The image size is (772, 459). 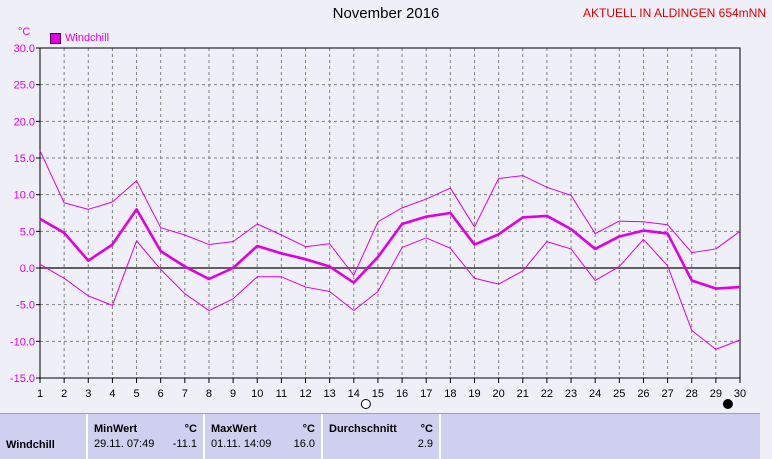 What do you see at coordinates (727, 404) in the screenshot?
I see `full-moon-icon` at bounding box center [727, 404].